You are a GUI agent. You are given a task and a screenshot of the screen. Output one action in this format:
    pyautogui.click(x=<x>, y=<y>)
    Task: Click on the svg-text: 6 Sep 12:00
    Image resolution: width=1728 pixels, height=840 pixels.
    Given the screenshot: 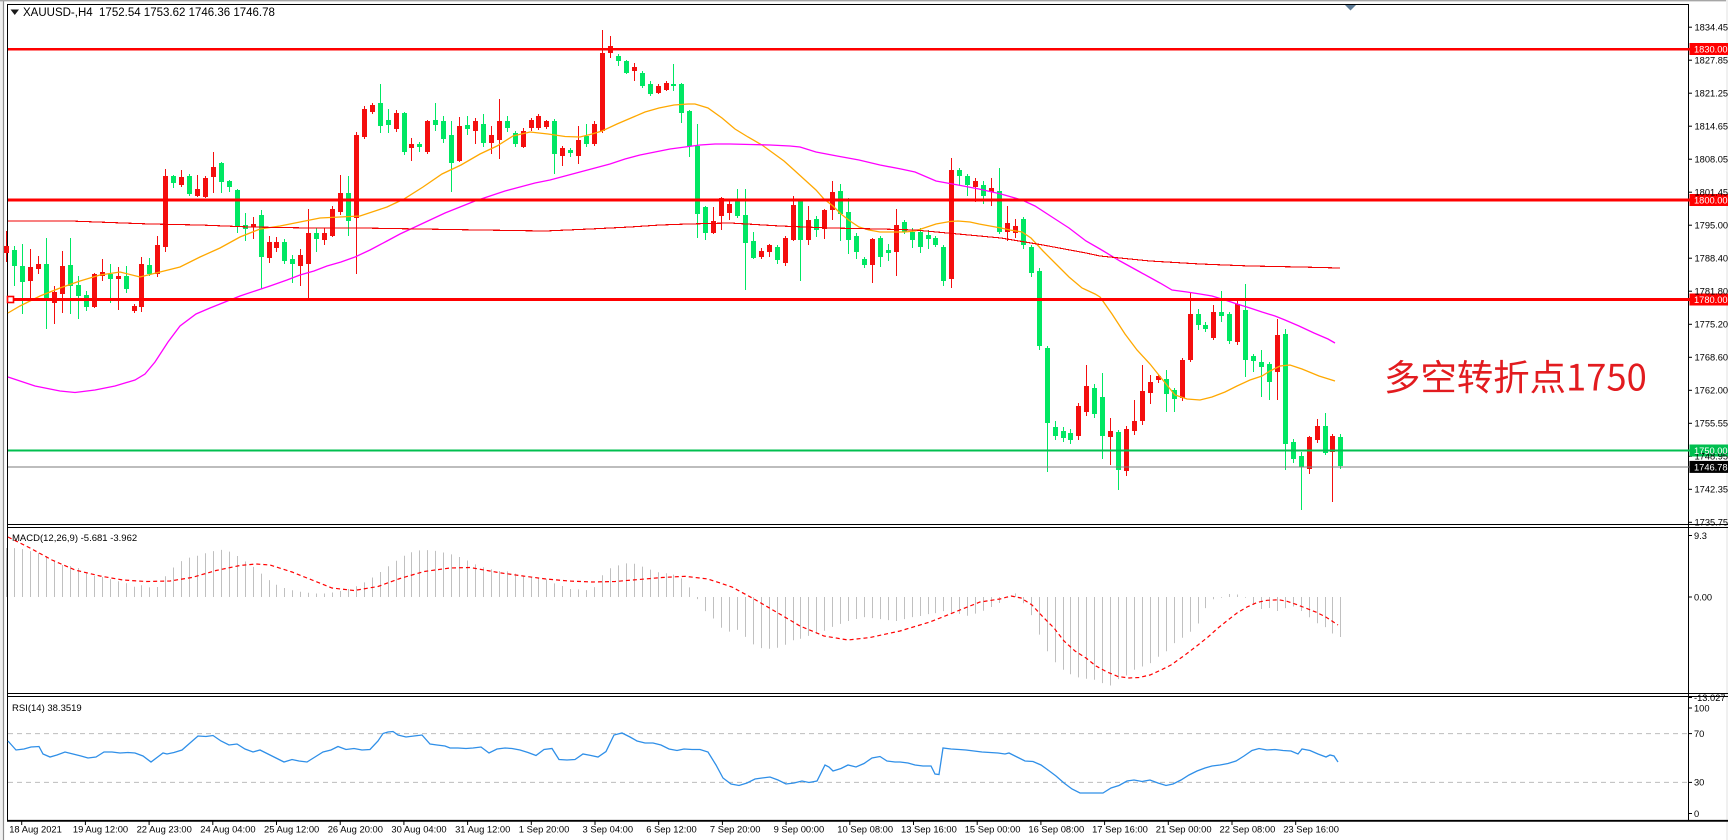 What is the action you would take?
    pyautogui.click(x=671, y=829)
    